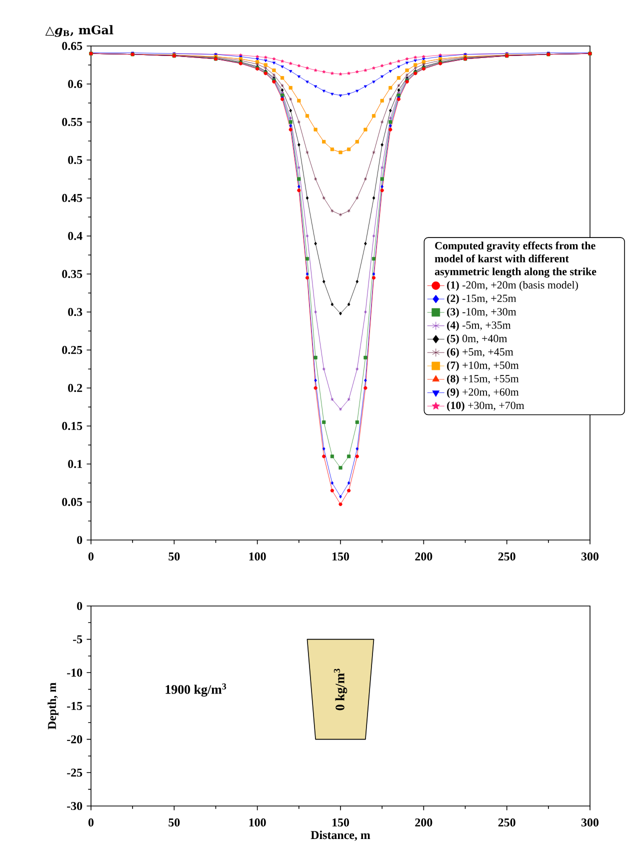 The height and width of the screenshot is (866, 629). Describe the element at coordinates (75, 160) in the screenshot. I see `y-tick-label: 0.5` at that location.